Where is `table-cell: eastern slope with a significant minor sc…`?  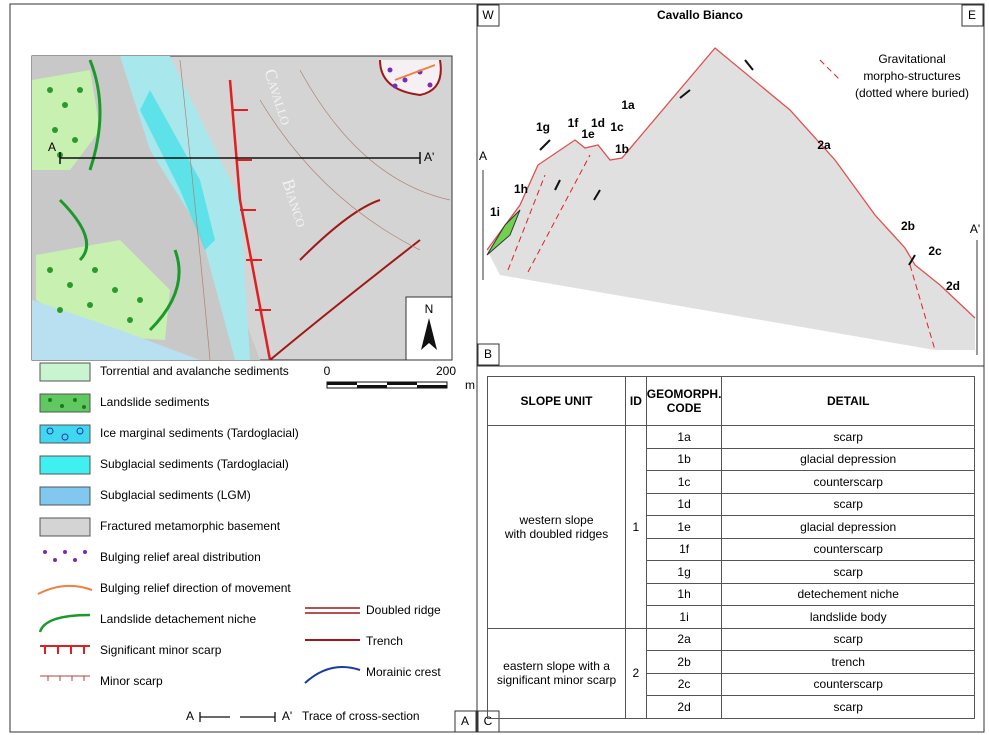
table-cell: eastern slope with a significant minor sc… is located at coordinates (556, 673).